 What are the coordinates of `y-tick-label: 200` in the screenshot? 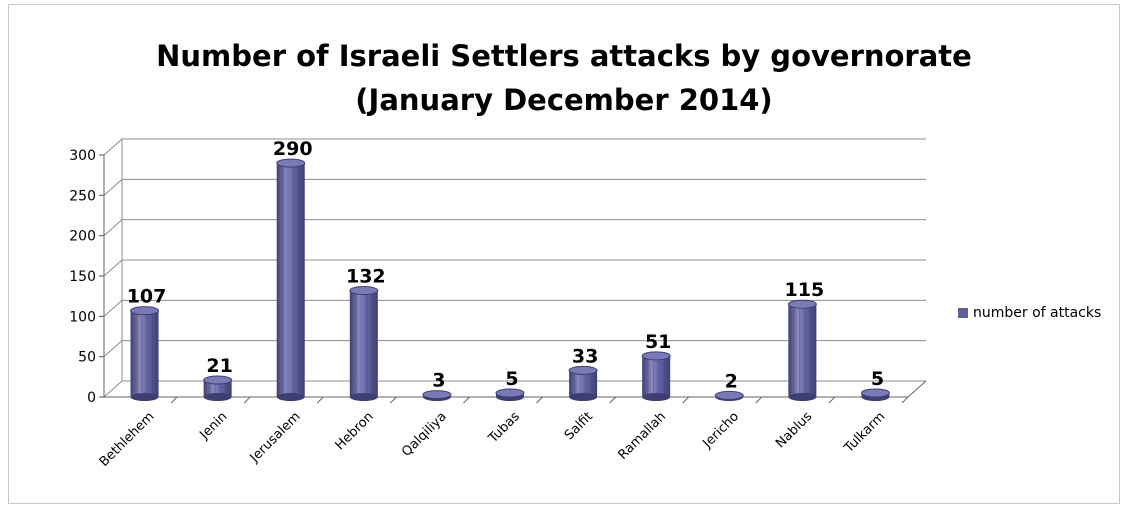 It's located at (82, 237).